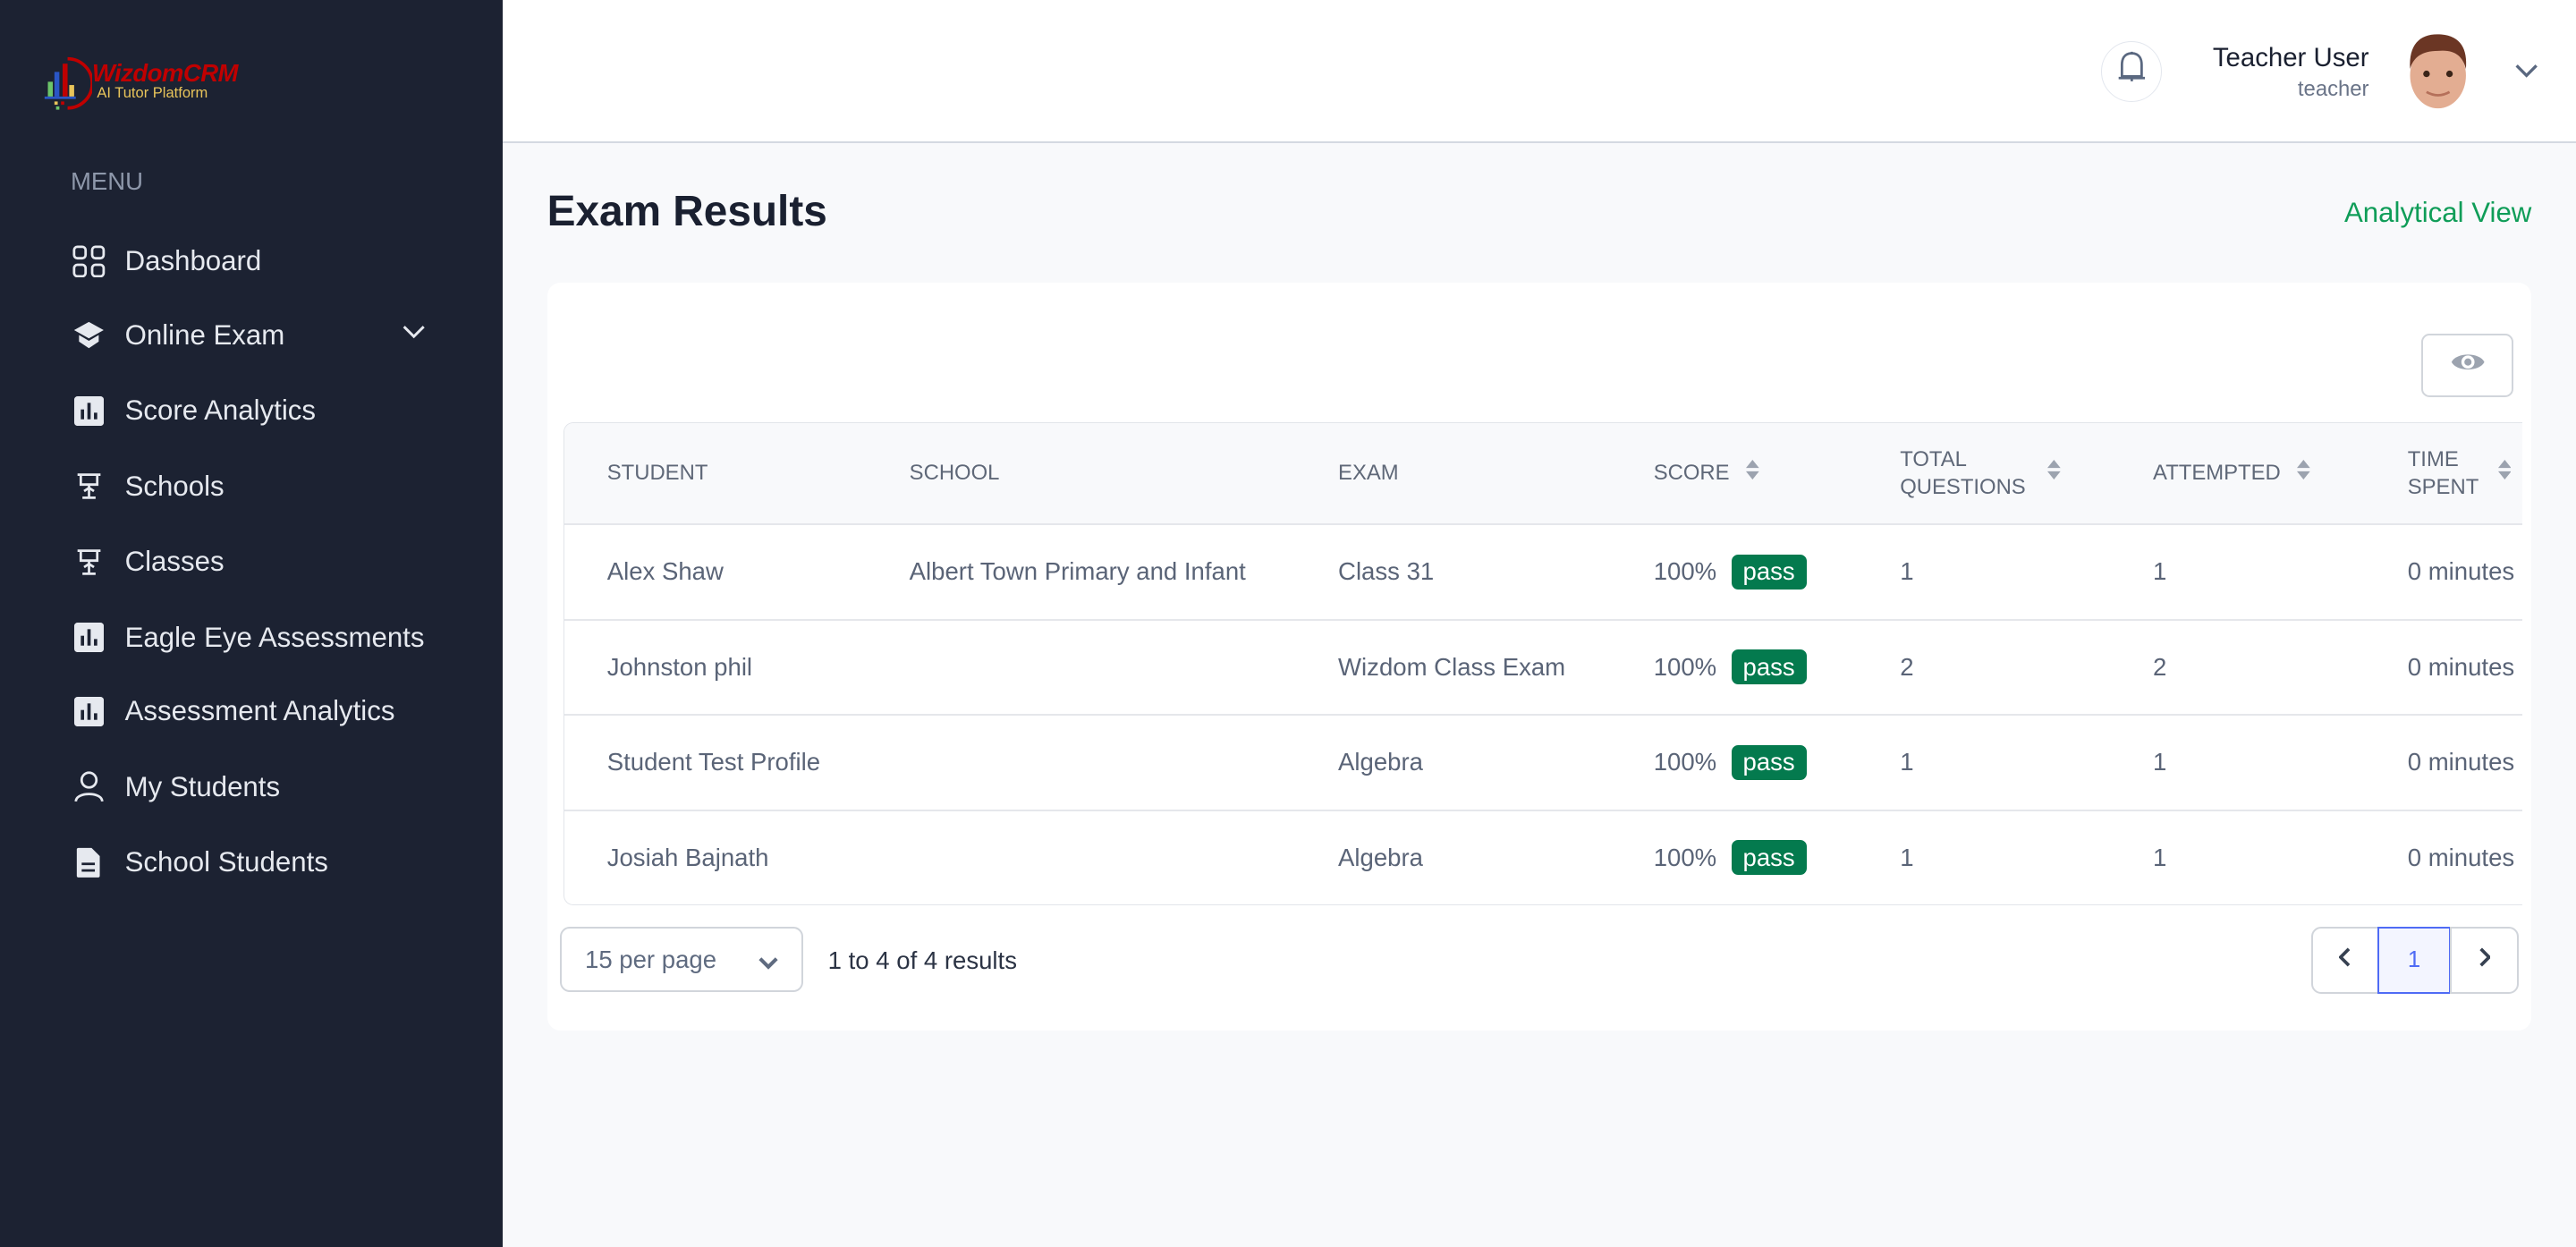  I want to click on cell-student: Josiah Bajnath, so click(688, 857).